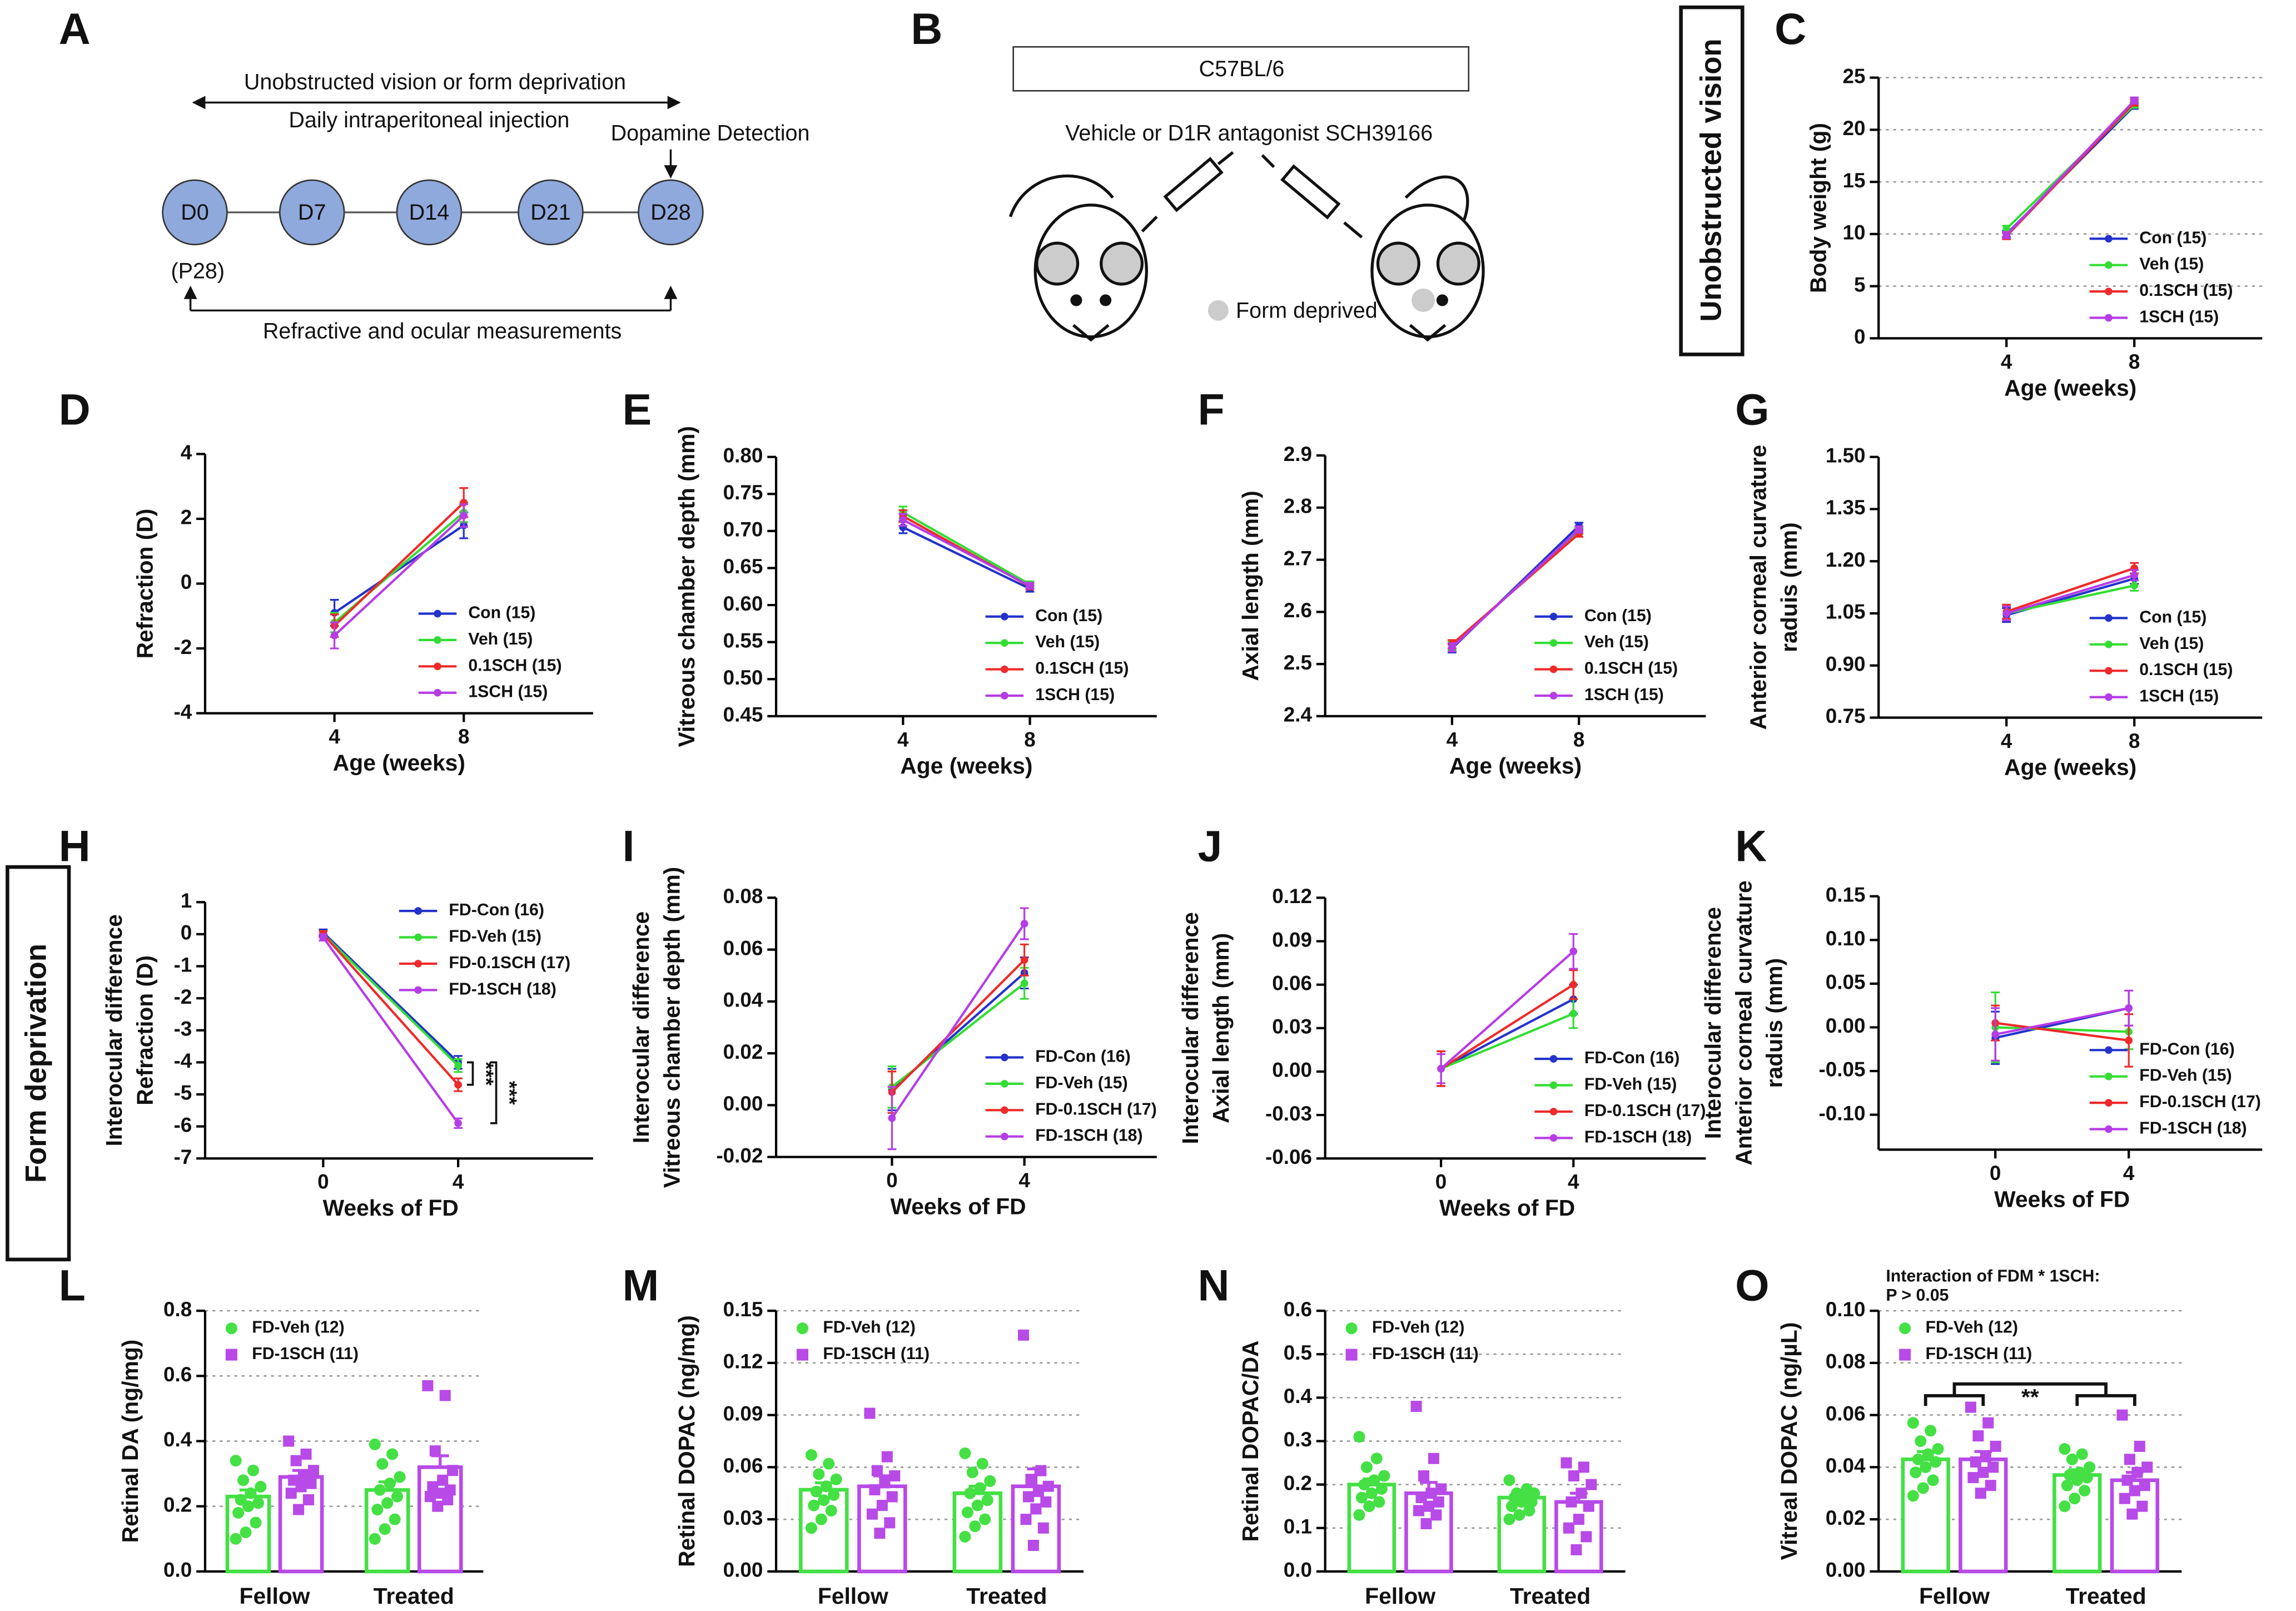 This screenshot has width=2296, height=1611. I want to click on y-tick-label: -4, so click(183, 1060).